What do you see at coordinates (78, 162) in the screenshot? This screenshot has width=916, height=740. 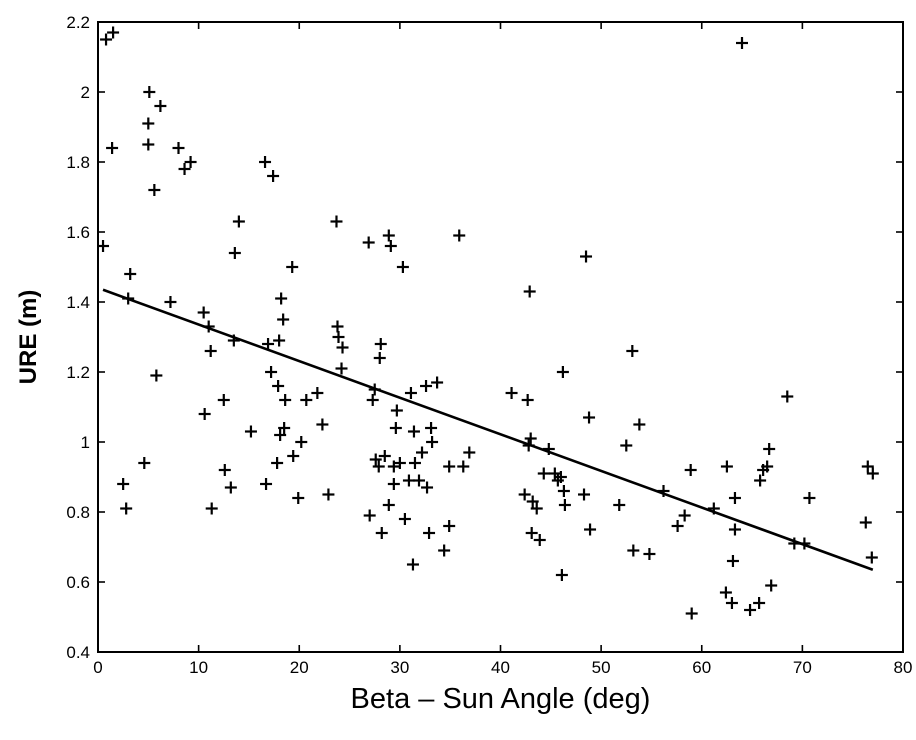 I see `y-tick-label: 1.8` at bounding box center [78, 162].